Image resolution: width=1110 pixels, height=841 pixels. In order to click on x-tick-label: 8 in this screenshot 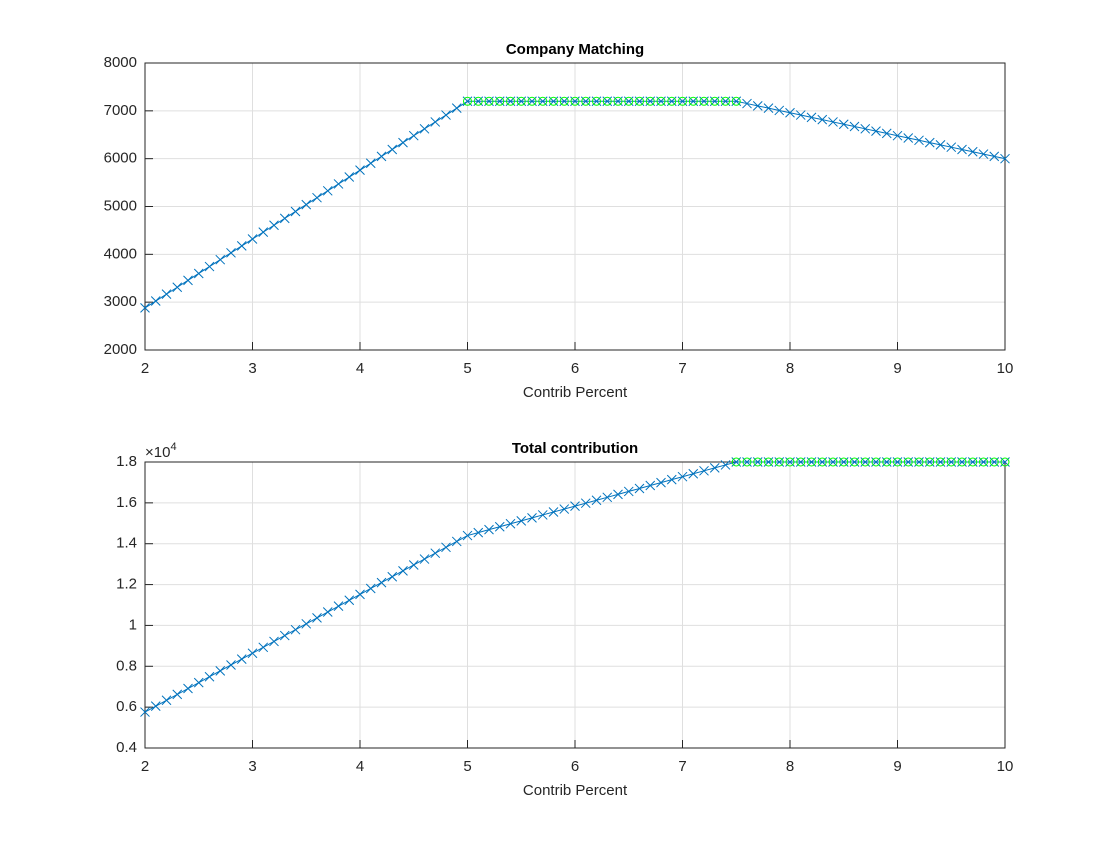, I will do `click(790, 766)`.